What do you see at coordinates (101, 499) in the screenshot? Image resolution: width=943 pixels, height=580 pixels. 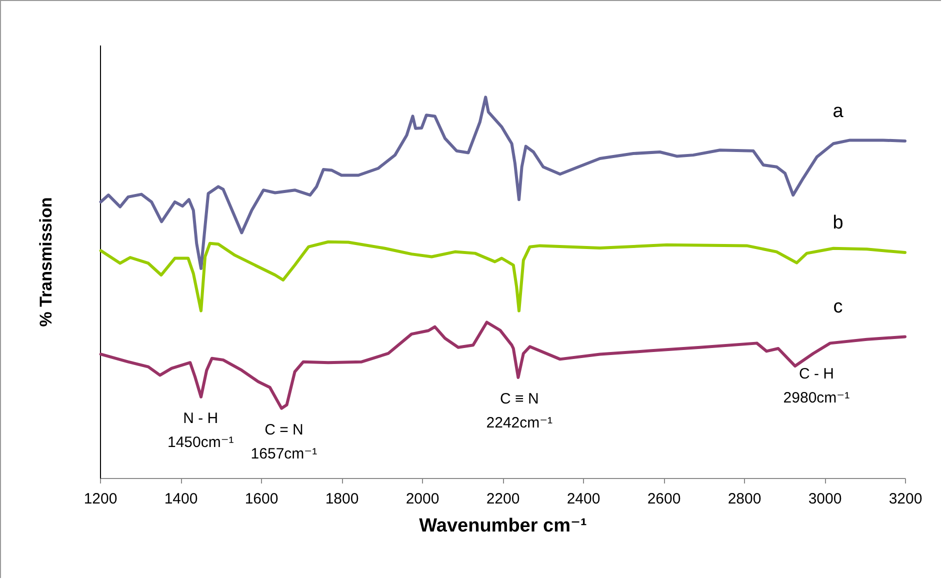 I see `x-tick-label: 1200` at bounding box center [101, 499].